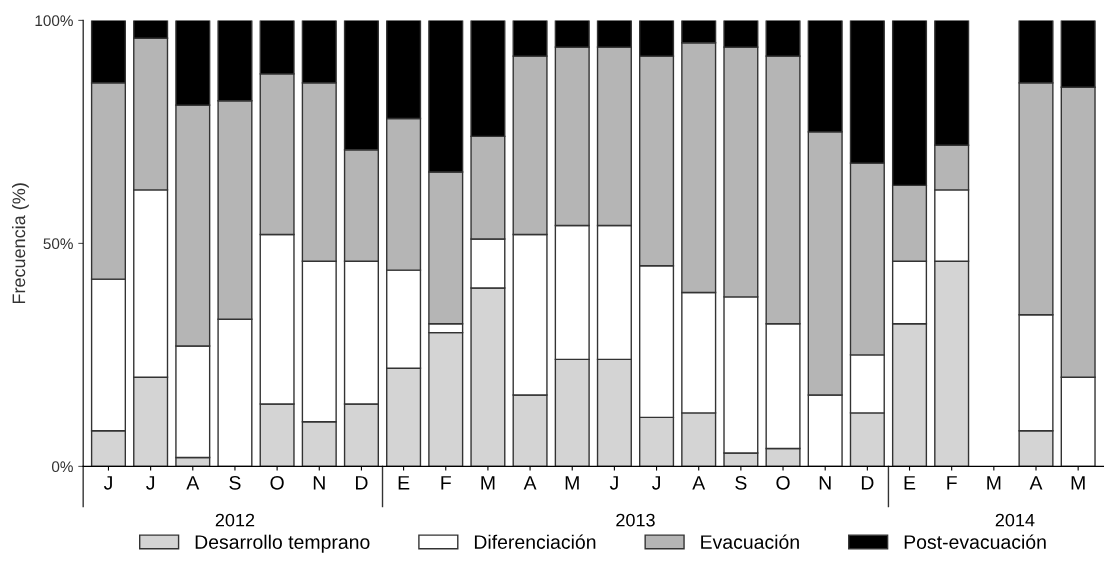 The image size is (1109, 583). Describe the element at coordinates (58, 244) in the screenshot. I see `y-tick-label: 50%` at that location.